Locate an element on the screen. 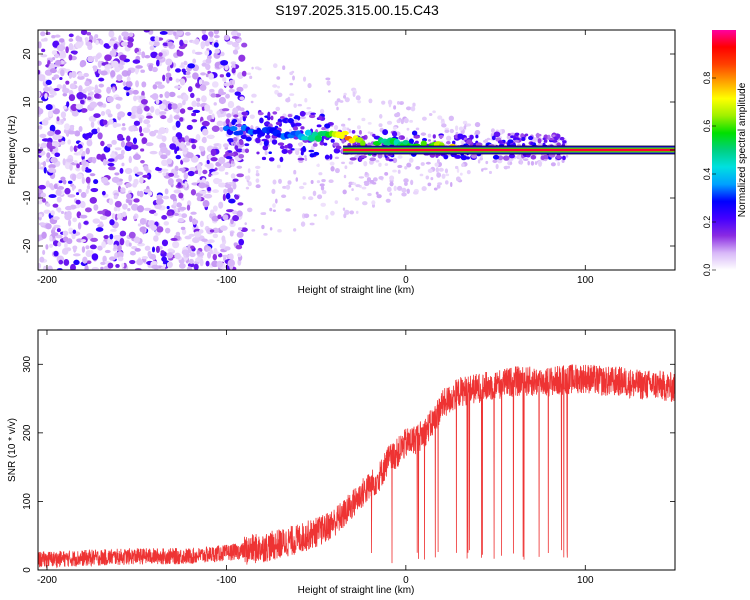 The height and width of the screenshot is (600, 750). snr-x-axis-label: Height of straight line (km) is located at coordinates (356, 590).